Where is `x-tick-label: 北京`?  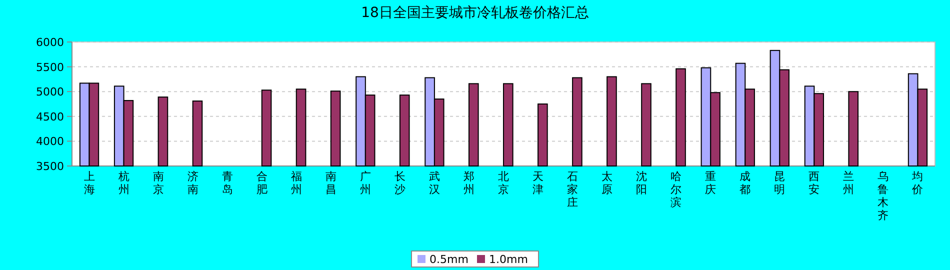
x-tick-label: 北京 is located at coordinates (503, 183).